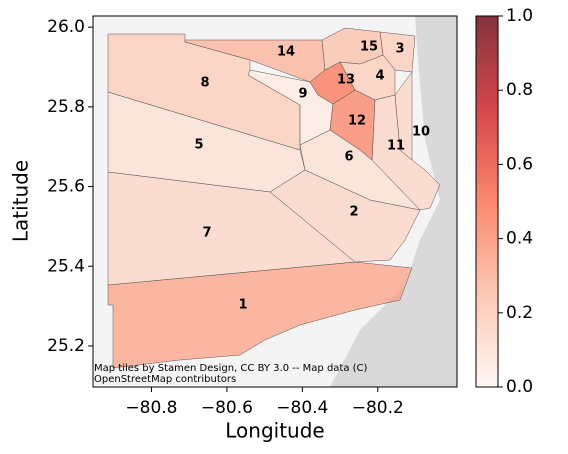  I want to click on region-label: 8, so click(204, 83).